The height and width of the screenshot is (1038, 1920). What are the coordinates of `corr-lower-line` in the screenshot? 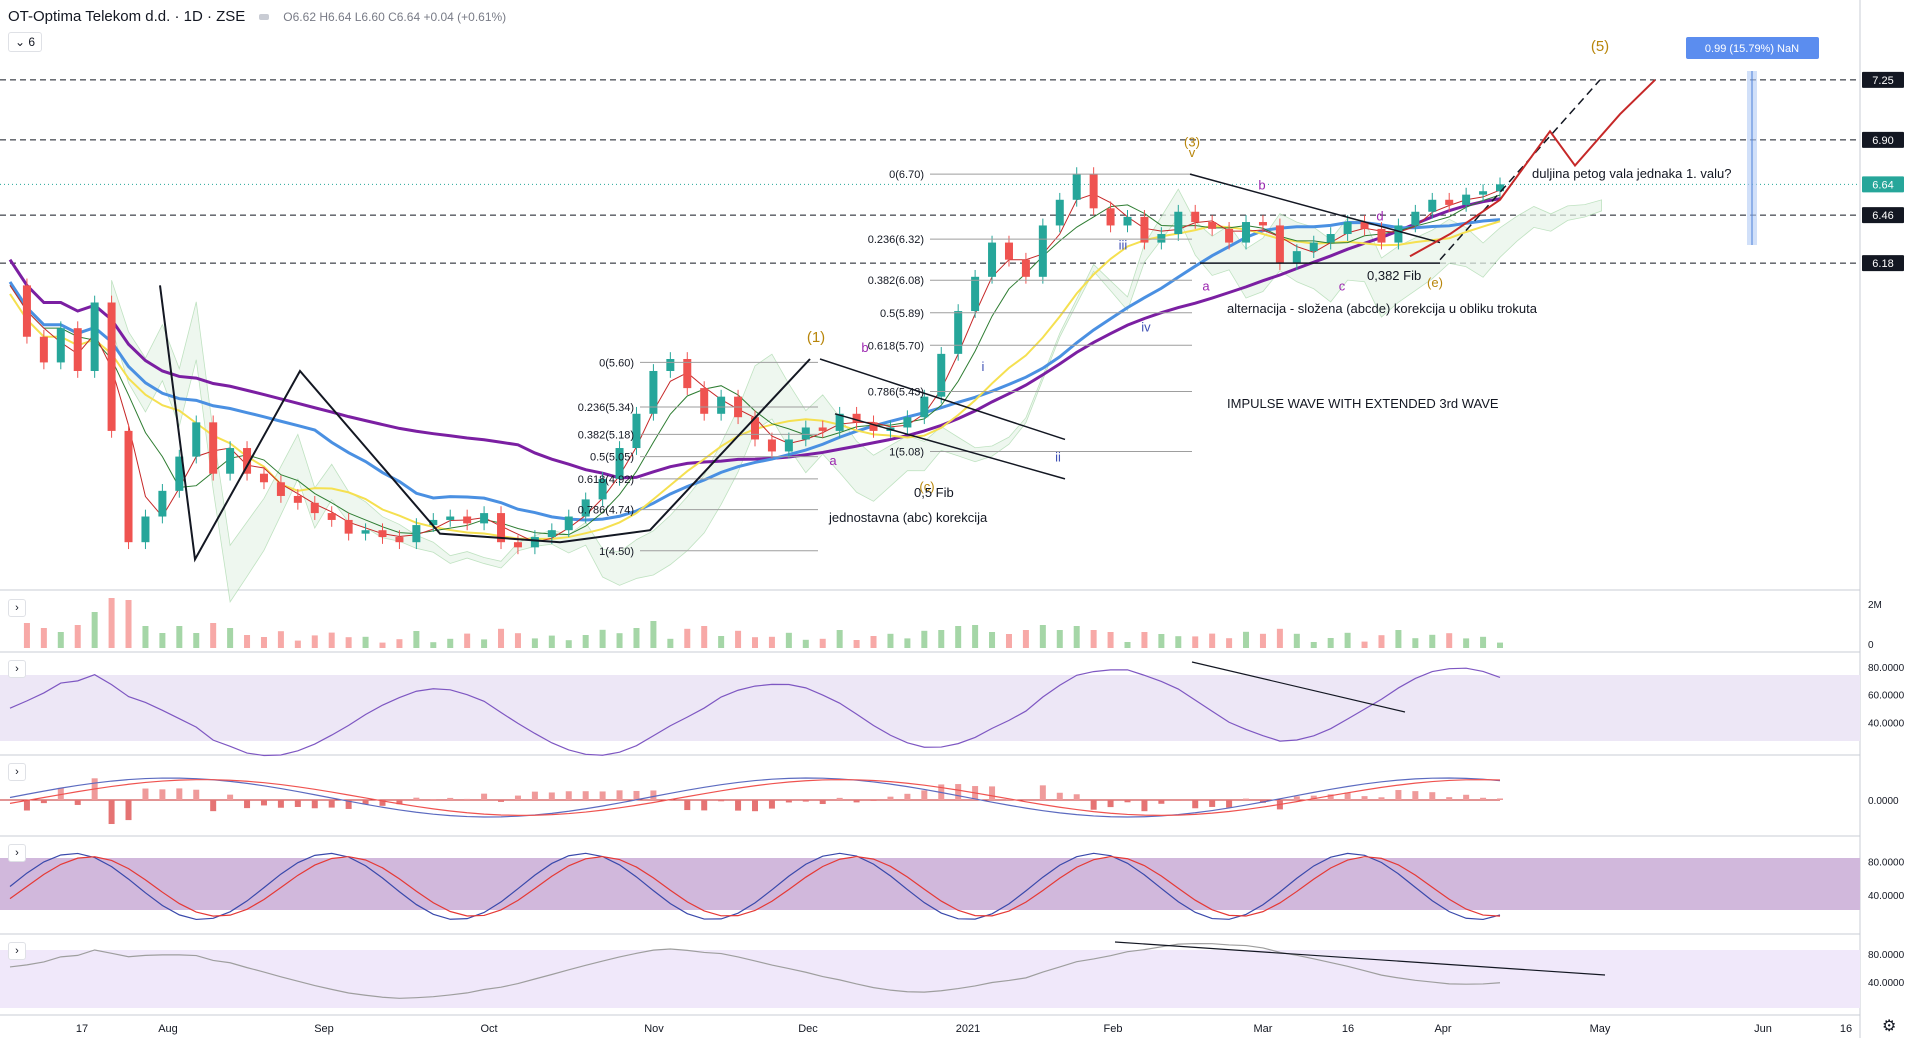 It's located at (950, 446).